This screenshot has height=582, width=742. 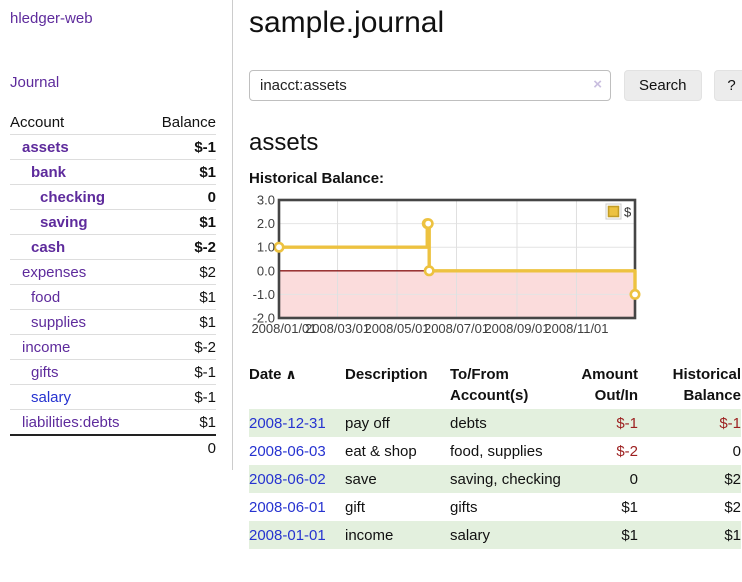 What do you see at coordinates (51, 18) in the screenshot?
I see `app-title-link: hledger-web` at bounding box center [51, 18].